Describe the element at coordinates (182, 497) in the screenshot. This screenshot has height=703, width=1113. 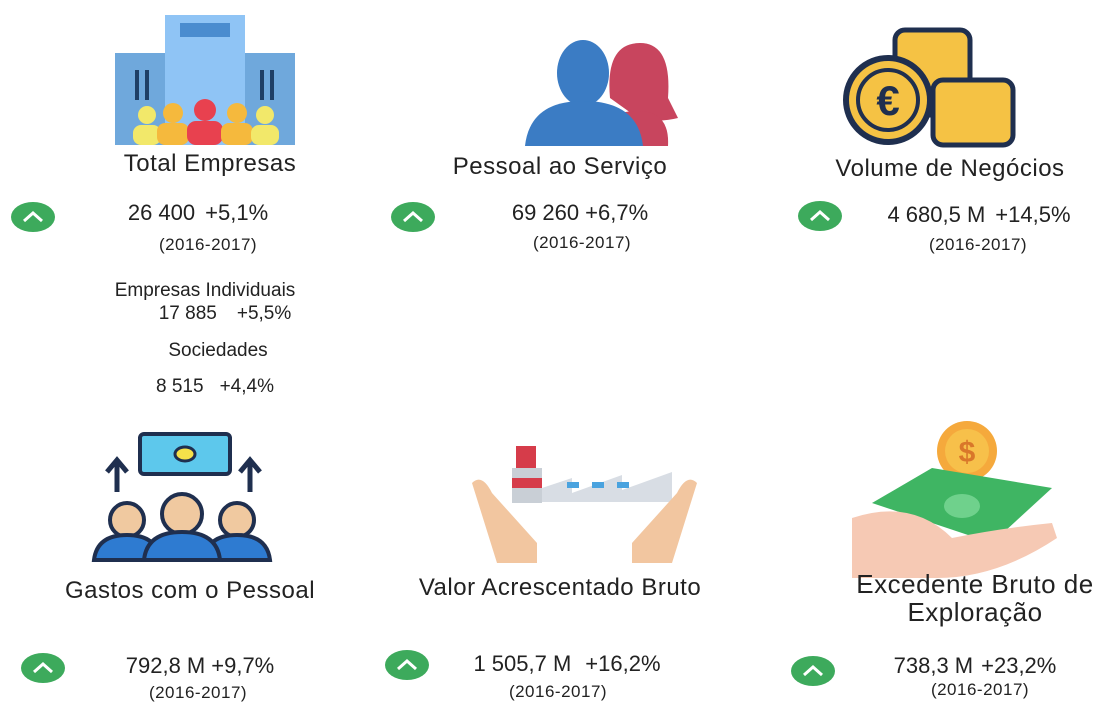
I see `icon-salary` at that location.